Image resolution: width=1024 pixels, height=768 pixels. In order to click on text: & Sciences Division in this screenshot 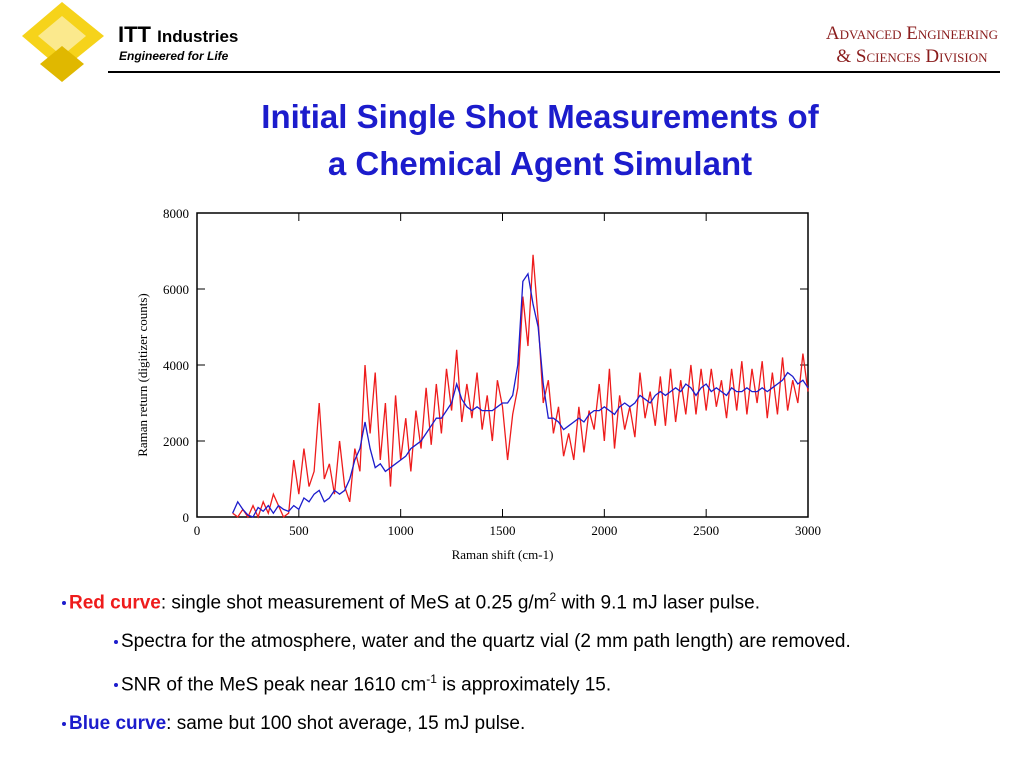, I will do `click(912, 56)`.